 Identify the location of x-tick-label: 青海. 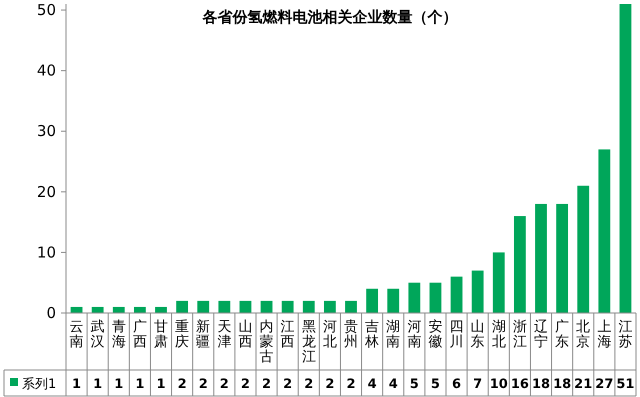
(119, 334).